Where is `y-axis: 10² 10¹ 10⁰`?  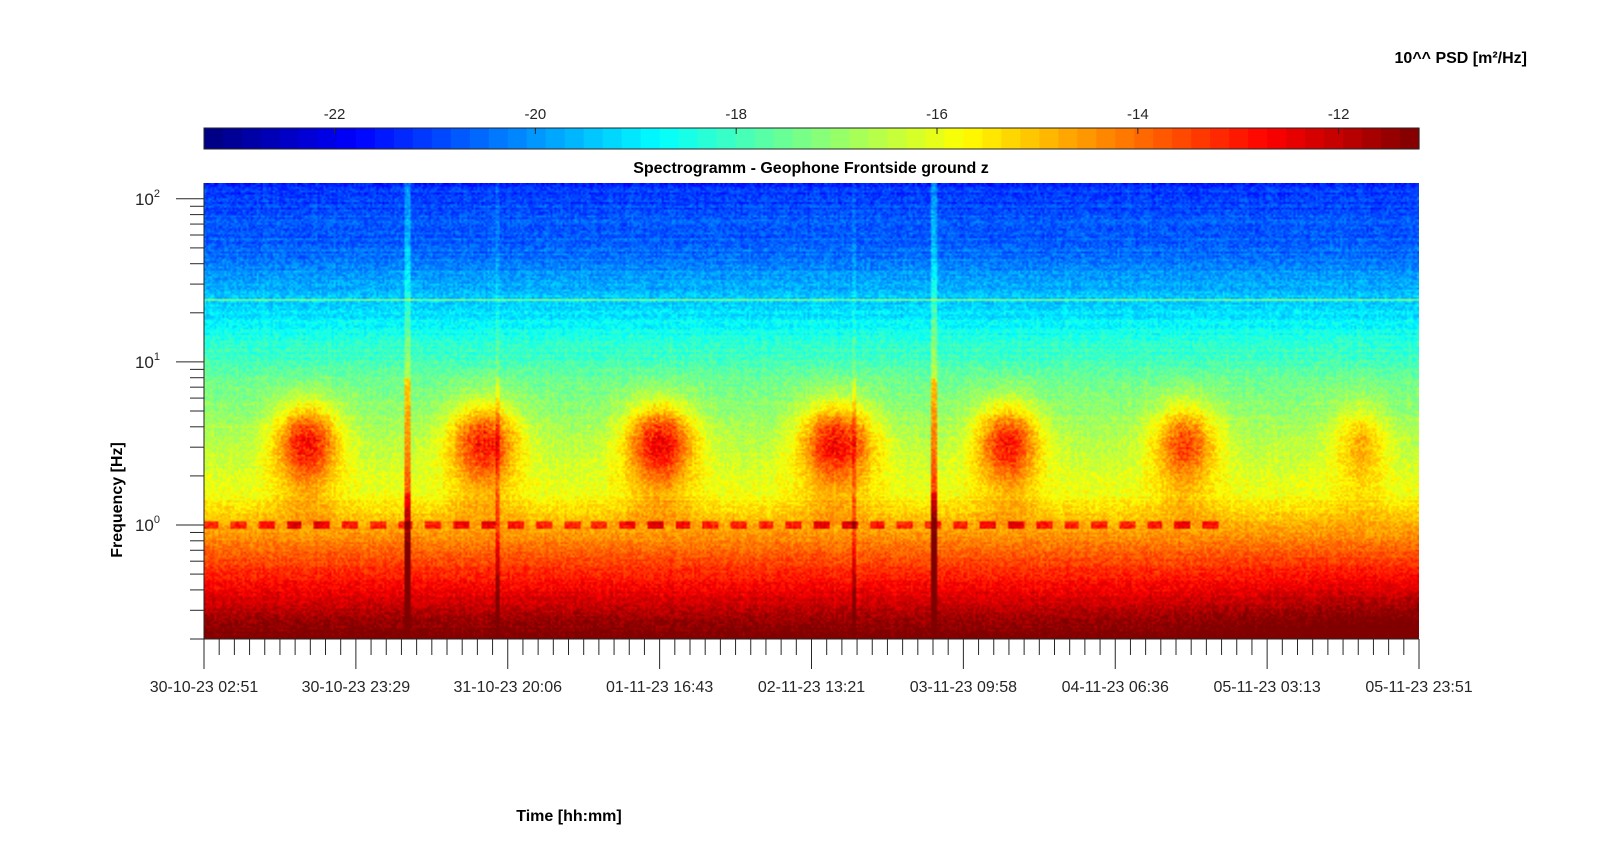 y-axis: 10² 10¹ 10⁰ is located at coordinates (170, 411).